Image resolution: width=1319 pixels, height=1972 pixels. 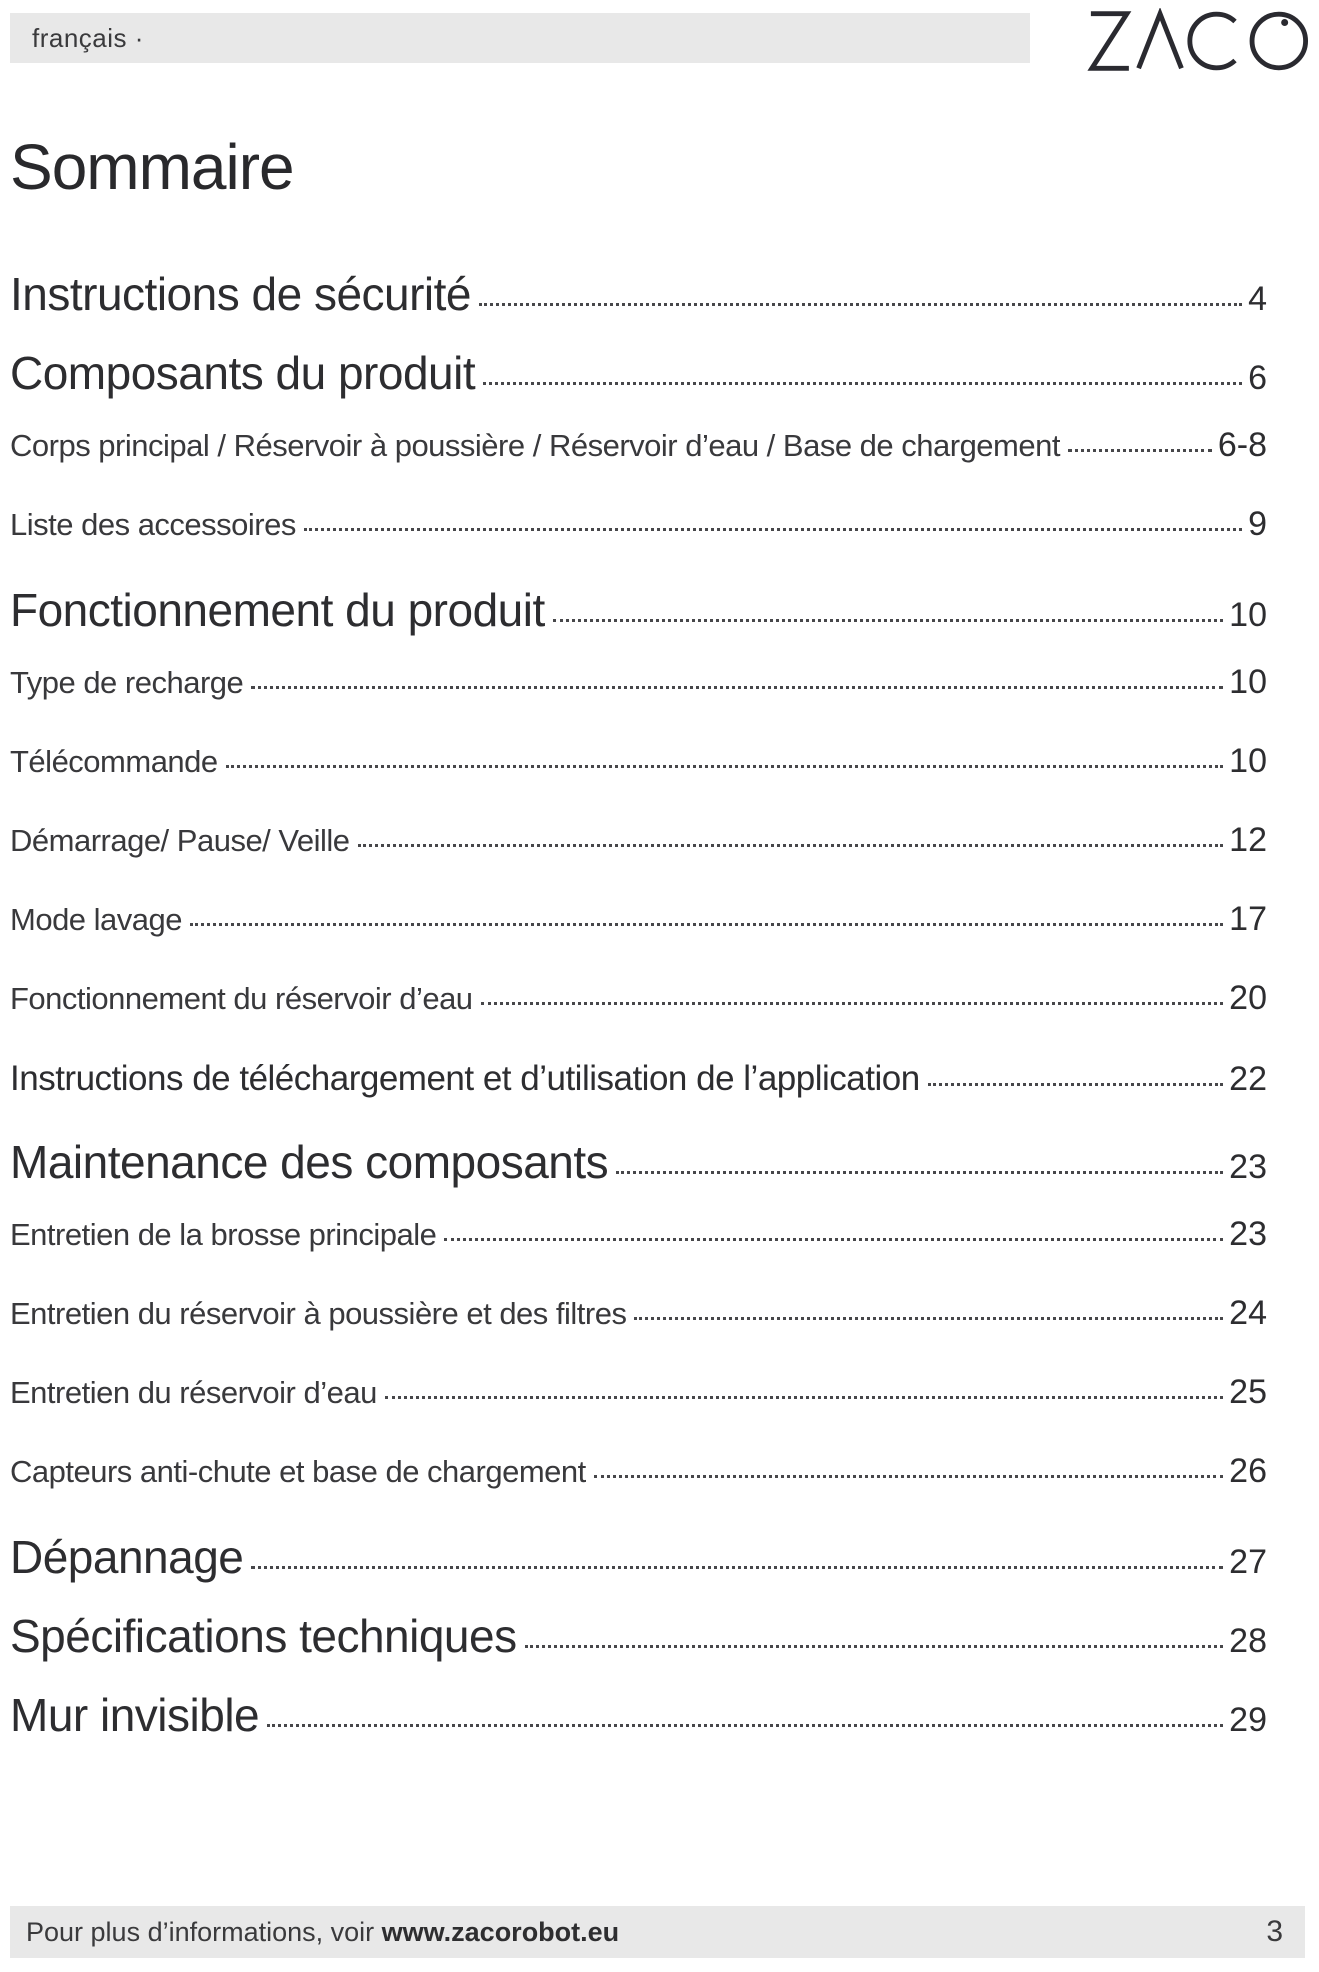 What do you see at coordinates (241, 999) in the screenshot?
I see `toc-entry-label: Fonctionnement du réservoir d’eau` at bounding box center [241, 999].